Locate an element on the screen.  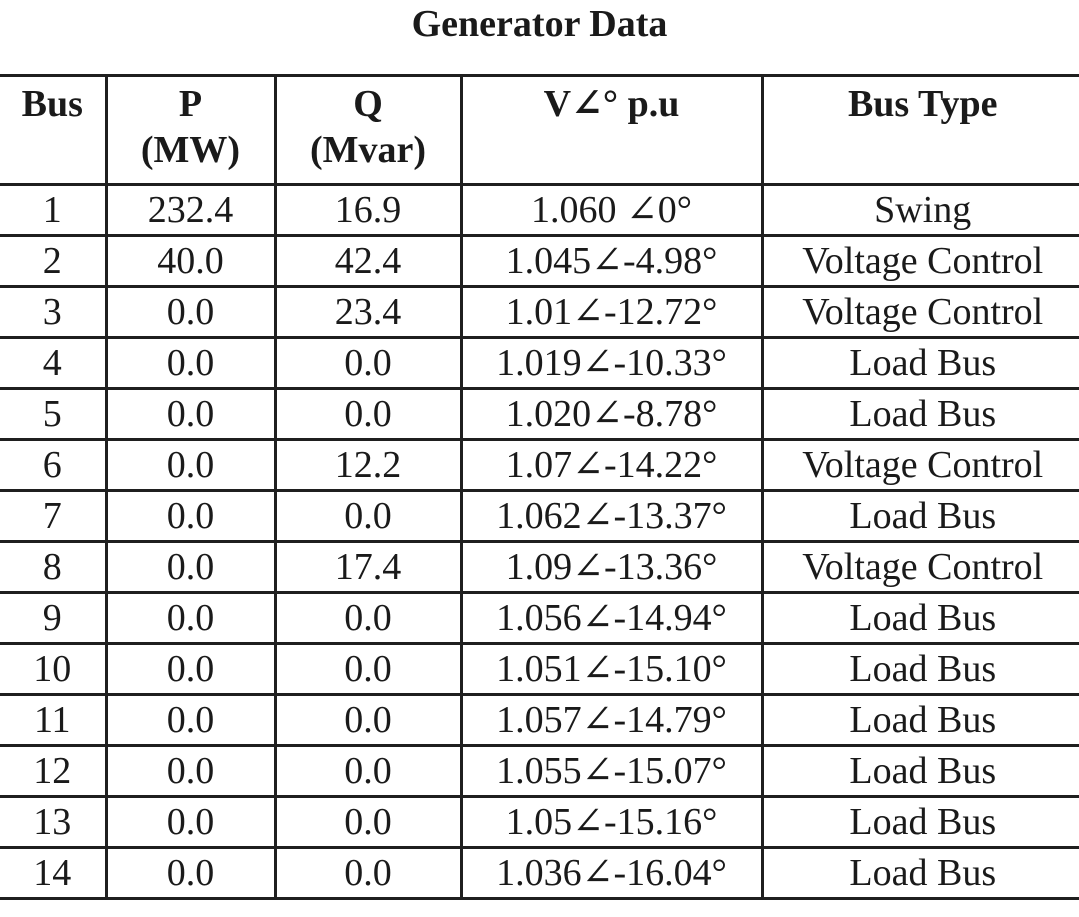
cell-voltage: 1.05∠-15.16° is located at coordinates (611, 822).